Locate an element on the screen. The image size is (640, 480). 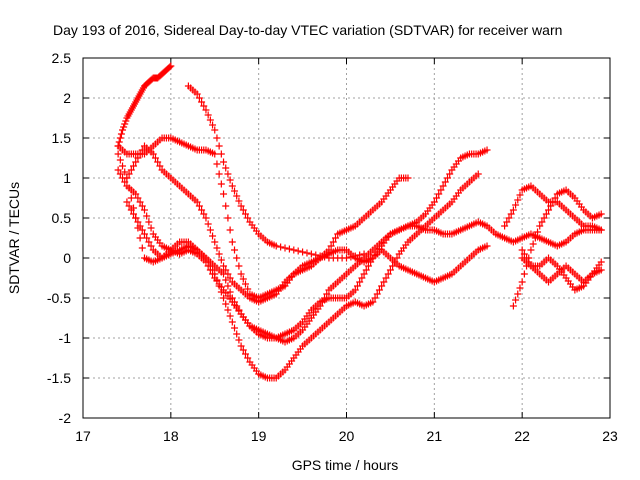
x-tick-label: 21 is located at coordinates (435, 436).